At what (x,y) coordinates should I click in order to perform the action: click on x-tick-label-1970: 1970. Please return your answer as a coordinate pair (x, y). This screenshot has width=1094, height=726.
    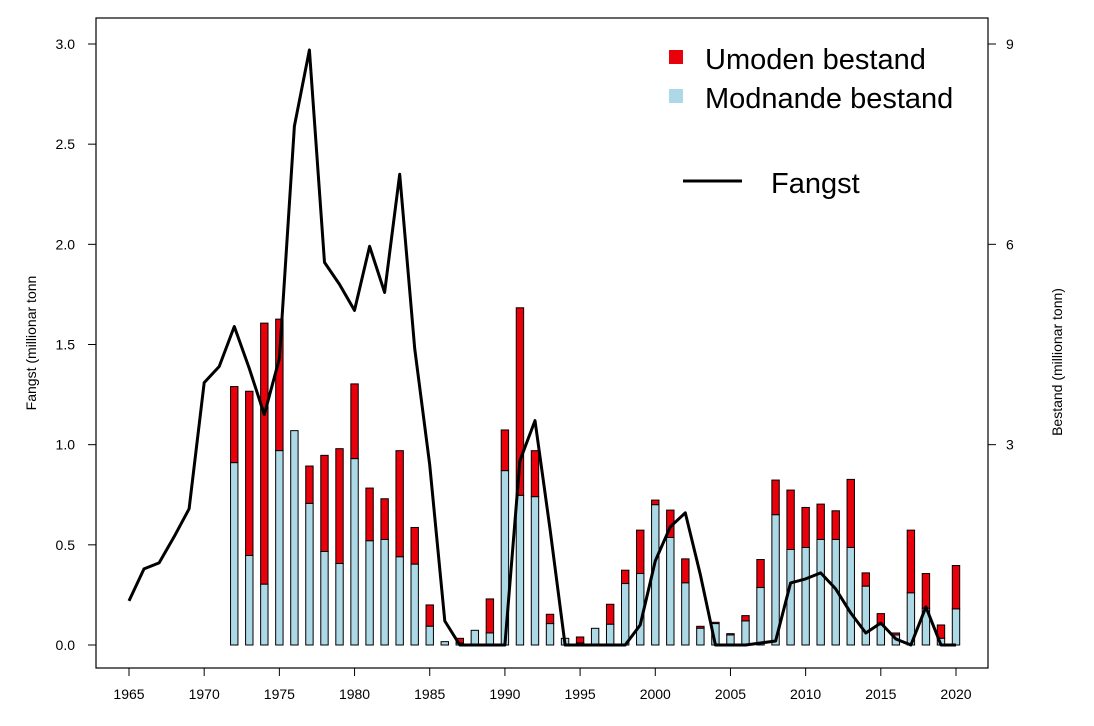
    Looking at the image, I should click on (204, 694).